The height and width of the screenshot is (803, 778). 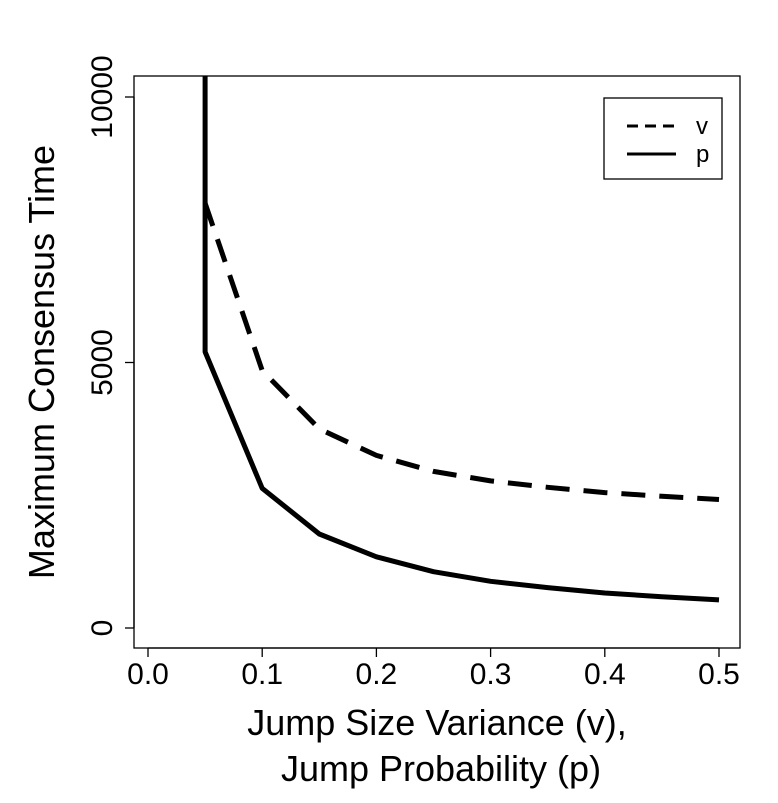 I want to click on x-axis-title-line-2: Jump Probability (p), so click(x=441, y=768).